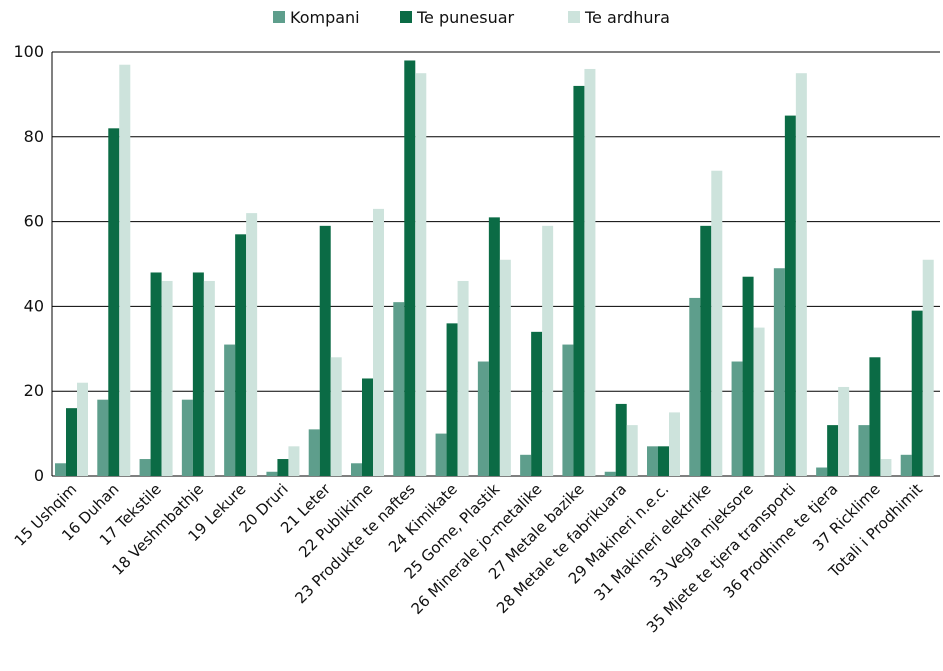  Describe the element at coordinates (465, 17) in the screenshot. I see `legend-label-te-punesuar: Te punesuar` at that location.